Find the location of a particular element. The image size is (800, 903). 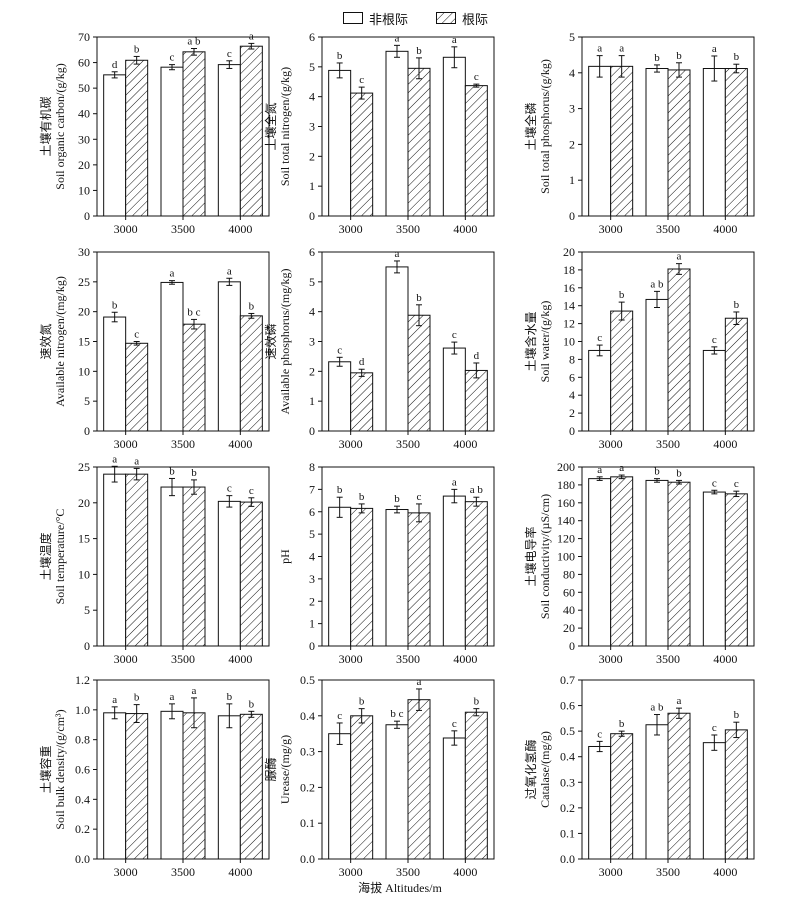

y-tick-label: 1.2 is located at coordinates (82, 680).